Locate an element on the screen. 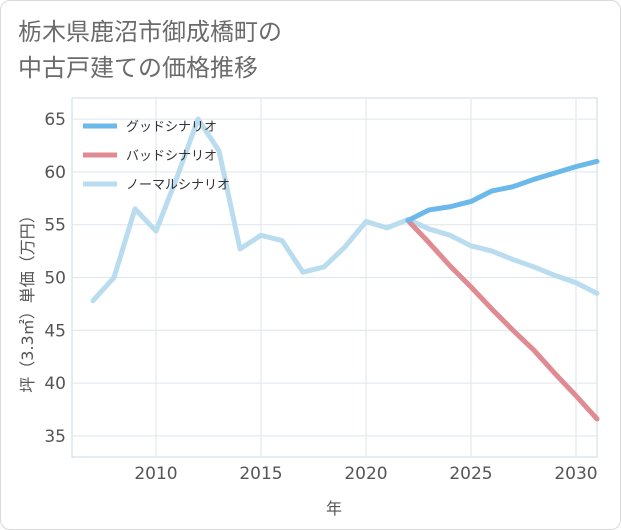  x-tick-label: 2020 is located at coordinates (365, 474).